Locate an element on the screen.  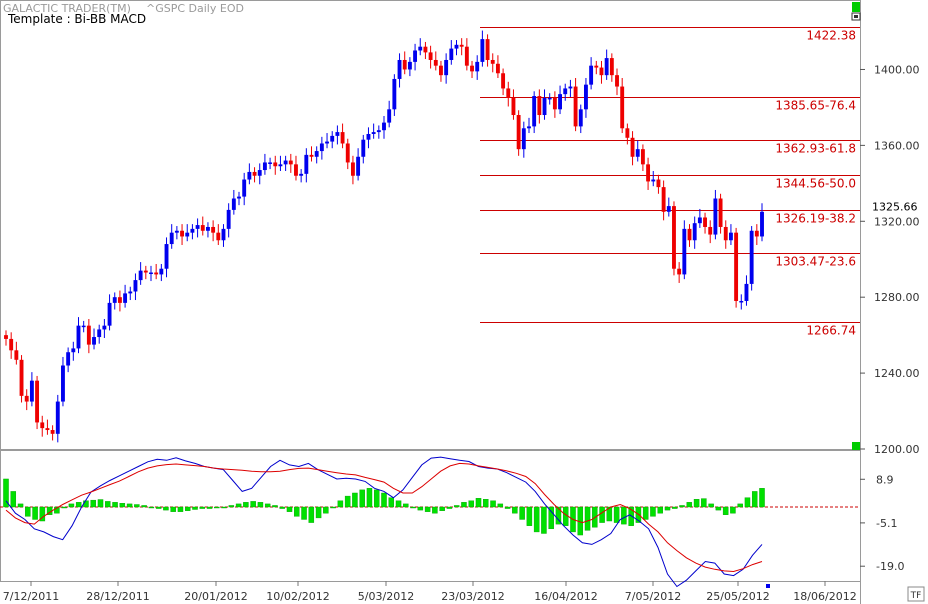
fib-level-label: 1326.19-38.2 is located at coordinates (815, 219).